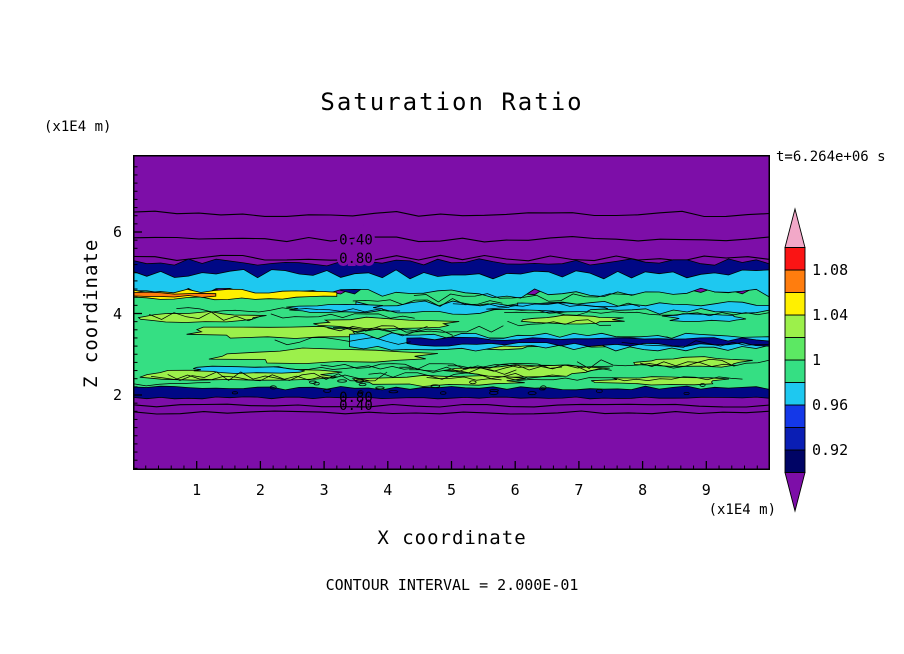 The height and width of the screenshot is (654, 904). What do you see at coordinates (817, 360) in the screenshot?
I see `colorbar-label: 1` at bounding box center [817, 360].